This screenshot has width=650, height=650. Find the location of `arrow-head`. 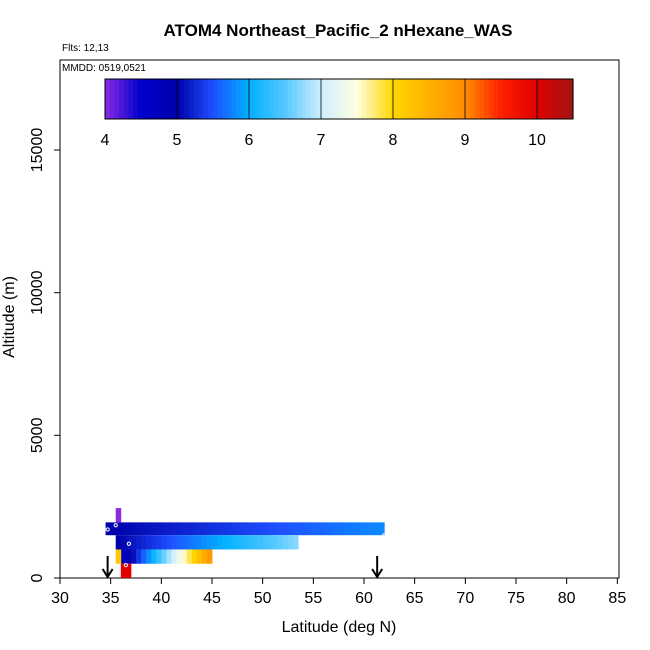

arrow-head is located at coordinates (377, 573).